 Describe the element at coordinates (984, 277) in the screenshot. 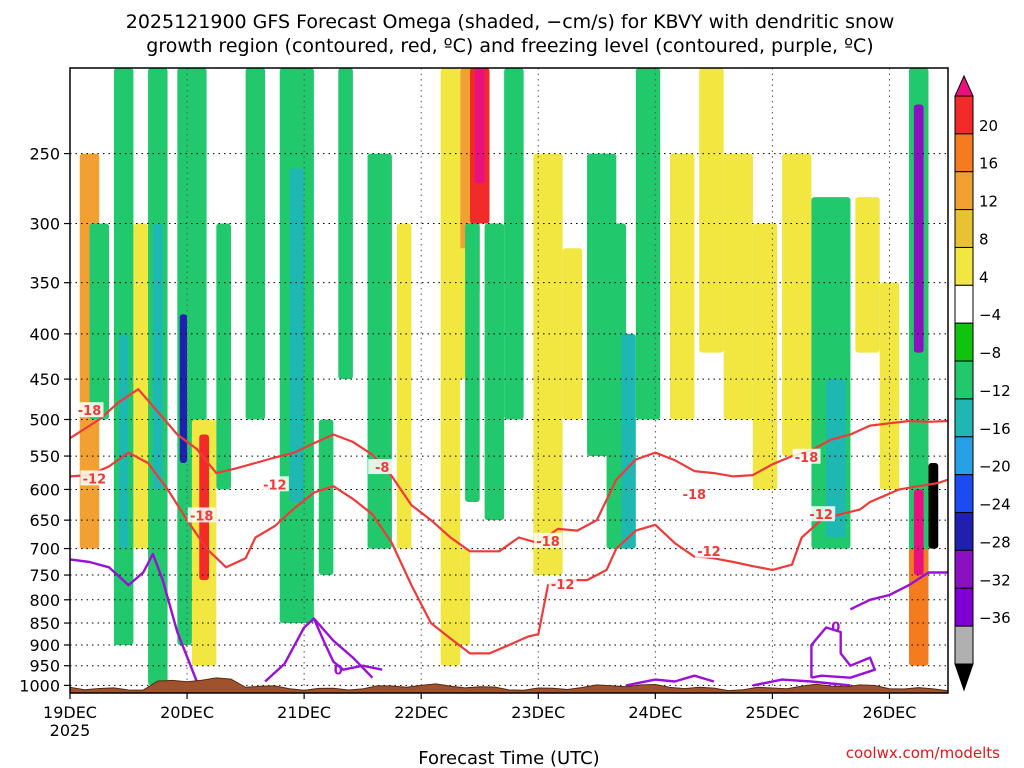

I see `colorbar-label: 4` at that location.